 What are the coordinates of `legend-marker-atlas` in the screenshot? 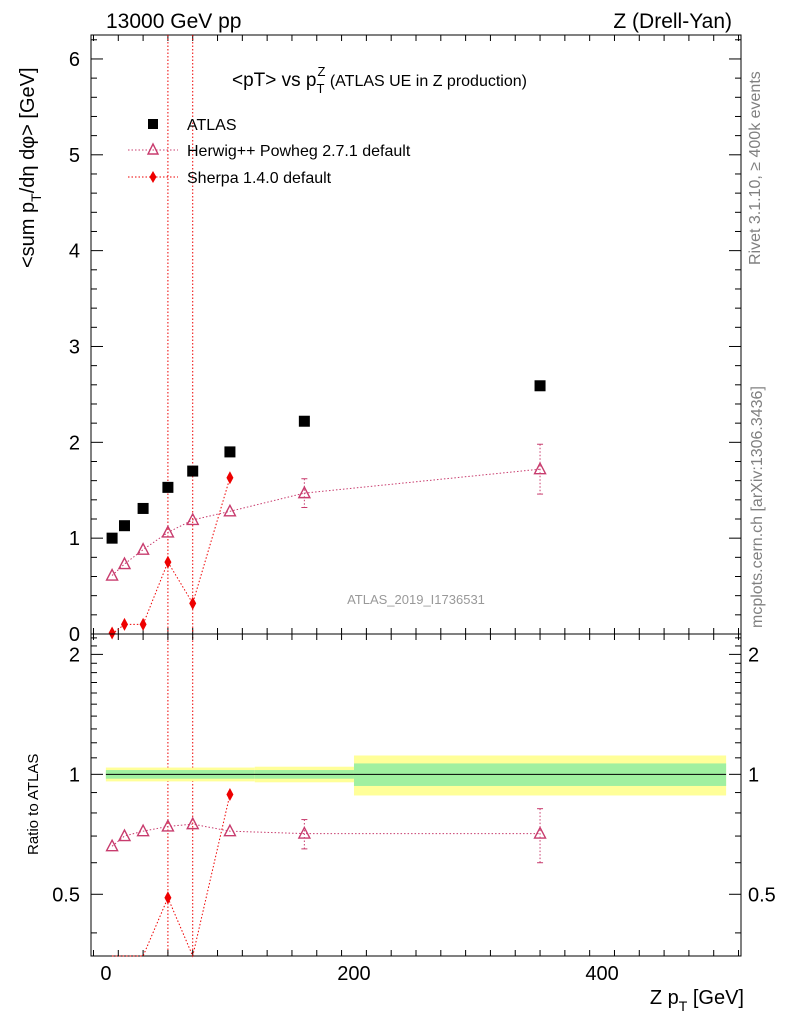 It's located at (153, 124).